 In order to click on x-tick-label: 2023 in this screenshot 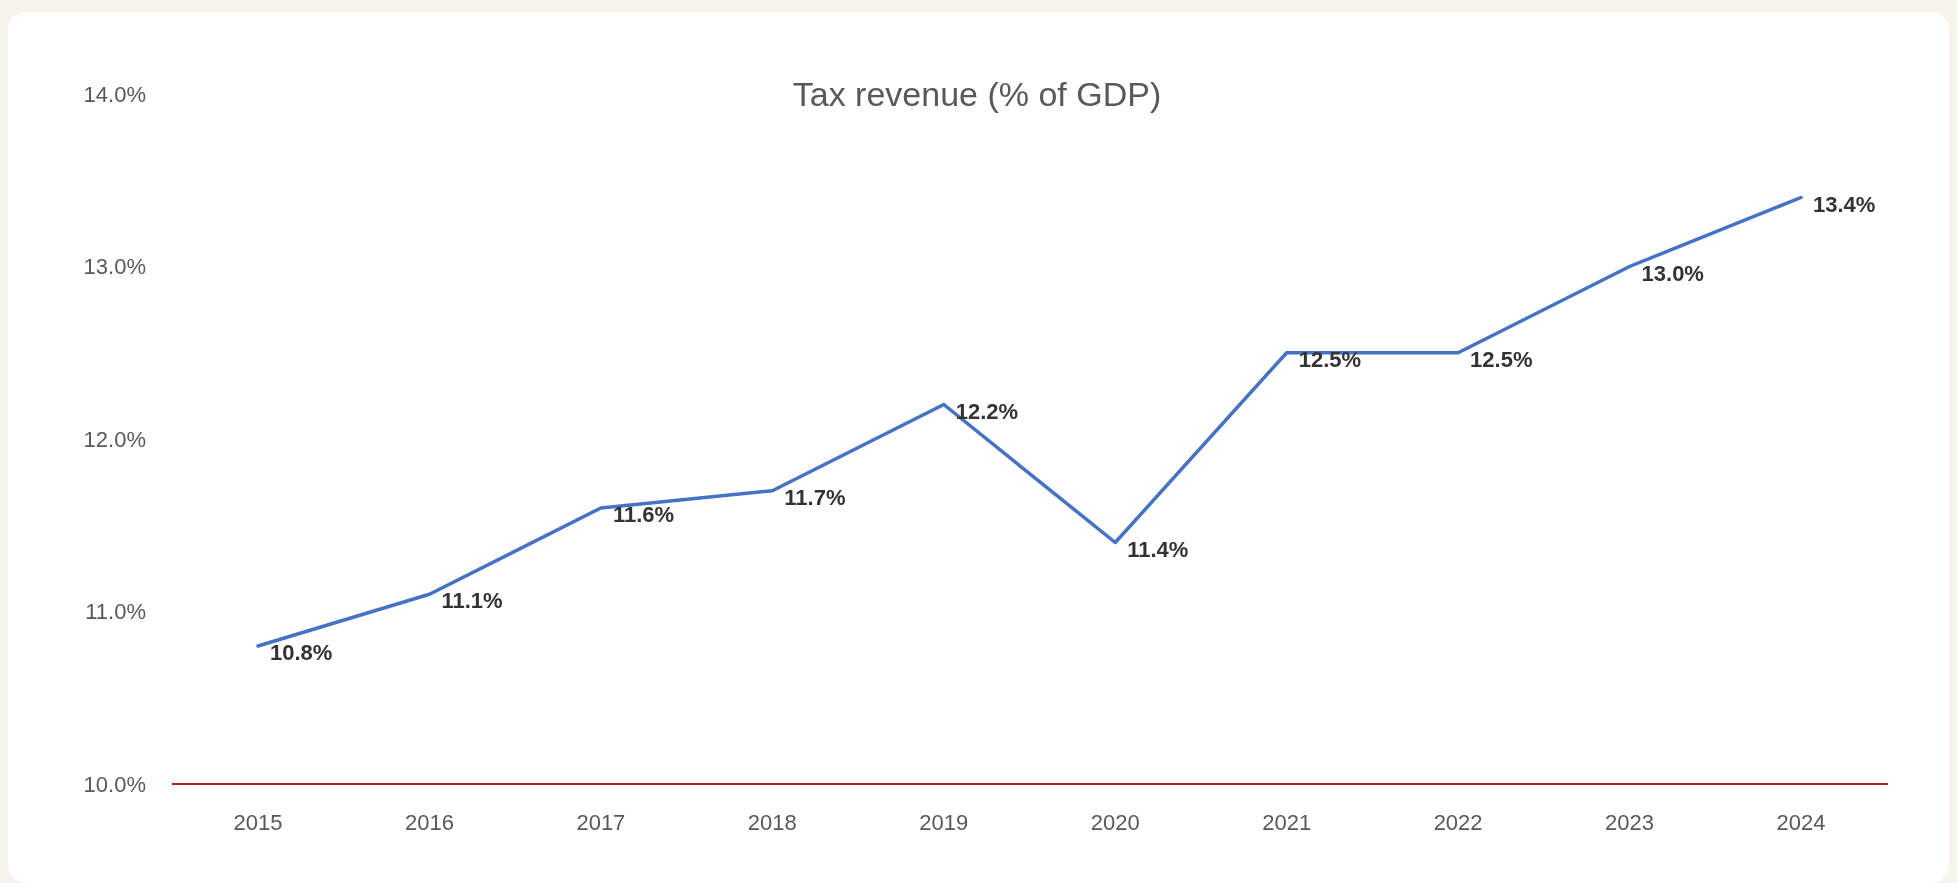, I will do `click(1630, 822)`.